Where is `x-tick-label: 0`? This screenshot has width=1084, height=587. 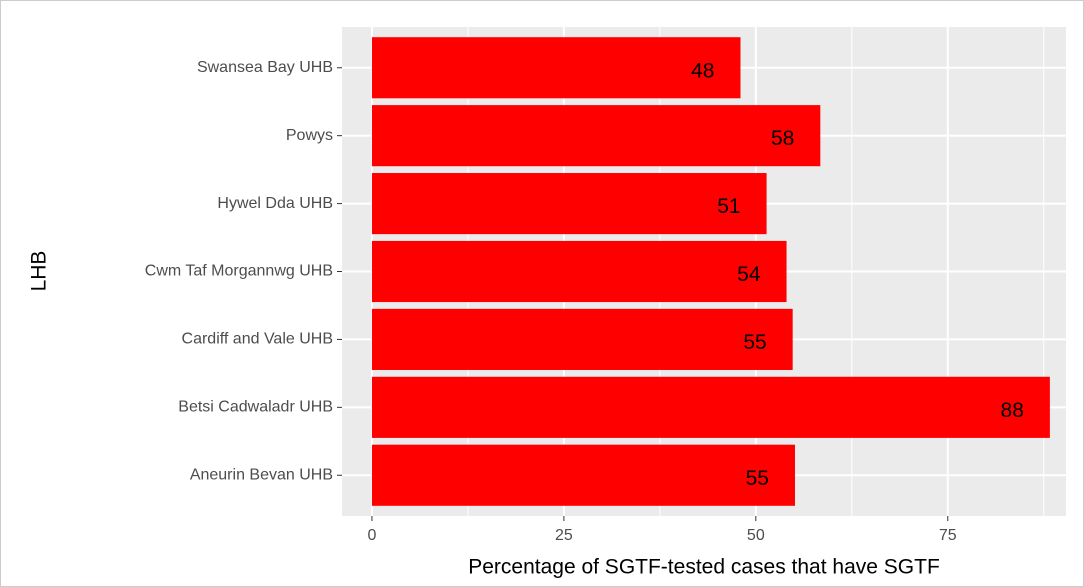 x-tick-label: 0 is located at coordinates (371, 535).